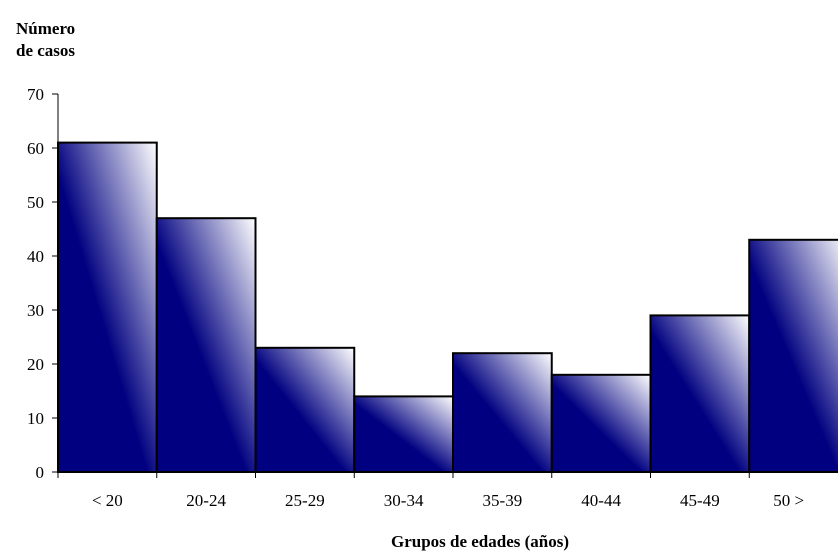 The width and height of the screenshot is (838, 560). Describe the element at coordinates (46, 28) in the screenshot. I see `y-axis-title-line1: Número` at that location.